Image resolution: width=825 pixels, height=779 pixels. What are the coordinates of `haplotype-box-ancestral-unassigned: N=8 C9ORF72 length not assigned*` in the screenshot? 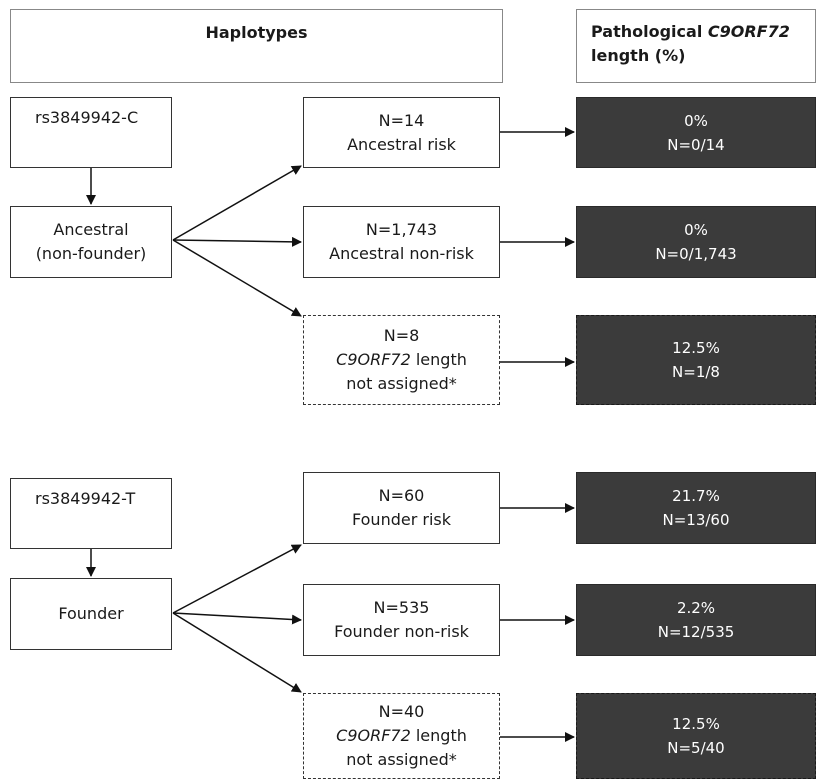 It's located at (401, 360).